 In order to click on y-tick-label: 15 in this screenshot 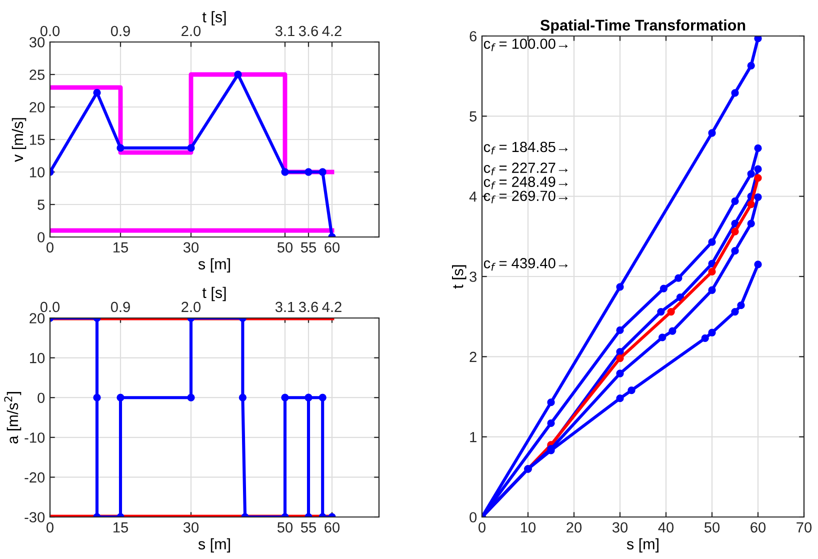, I will do `click(37, 139)`.